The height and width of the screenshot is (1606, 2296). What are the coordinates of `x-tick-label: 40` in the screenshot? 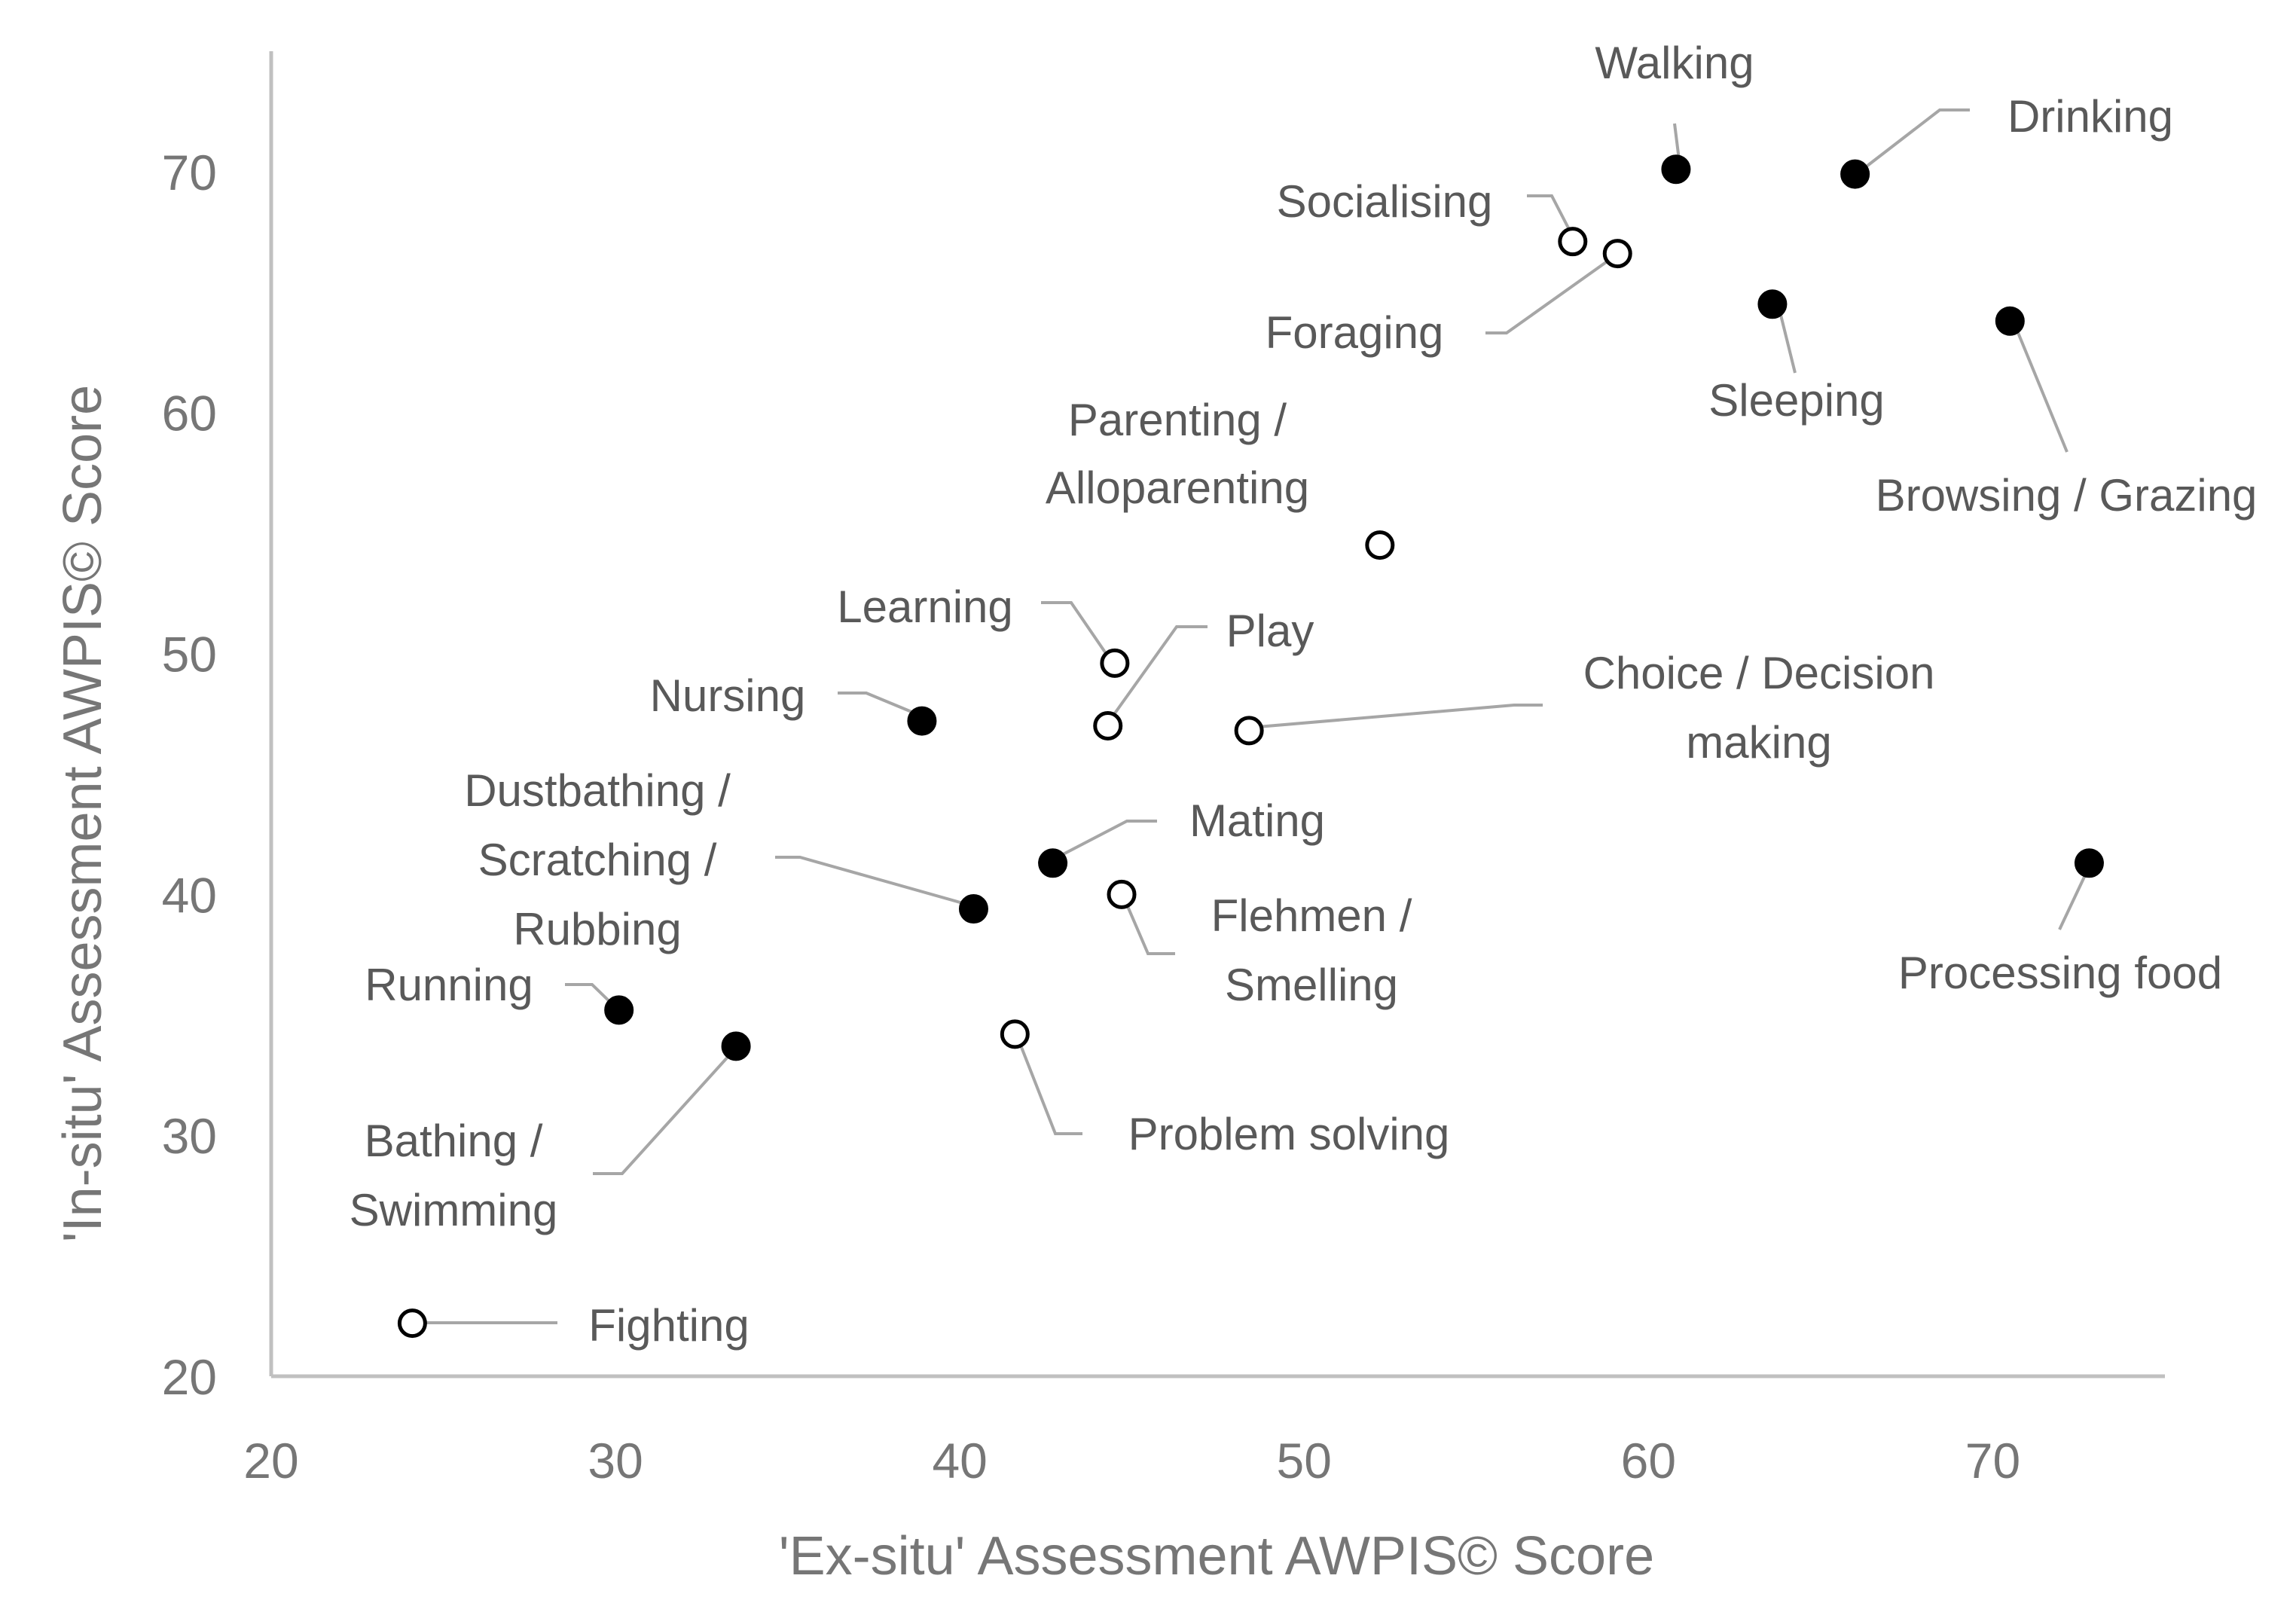 It's located at (959, 1460).